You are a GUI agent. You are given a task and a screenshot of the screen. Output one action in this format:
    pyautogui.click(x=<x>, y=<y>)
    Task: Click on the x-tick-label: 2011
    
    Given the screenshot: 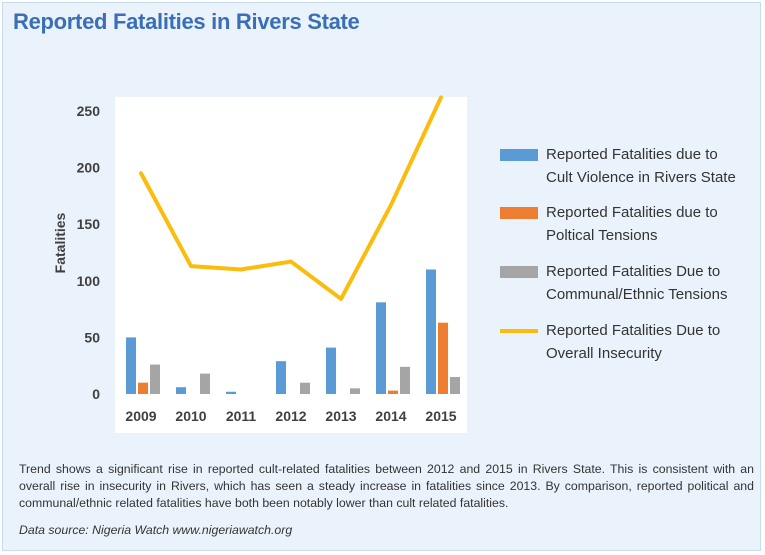 What is the action you would take?
    pyautogui.click(x=241, y=416)
    